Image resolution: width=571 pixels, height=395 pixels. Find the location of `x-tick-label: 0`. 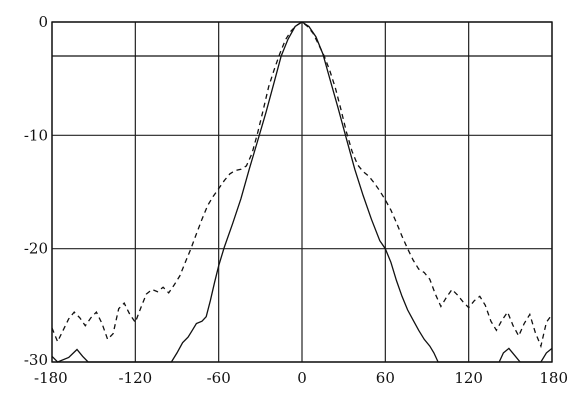

x-tick-label: 0 is located at coordinates (302, 378).